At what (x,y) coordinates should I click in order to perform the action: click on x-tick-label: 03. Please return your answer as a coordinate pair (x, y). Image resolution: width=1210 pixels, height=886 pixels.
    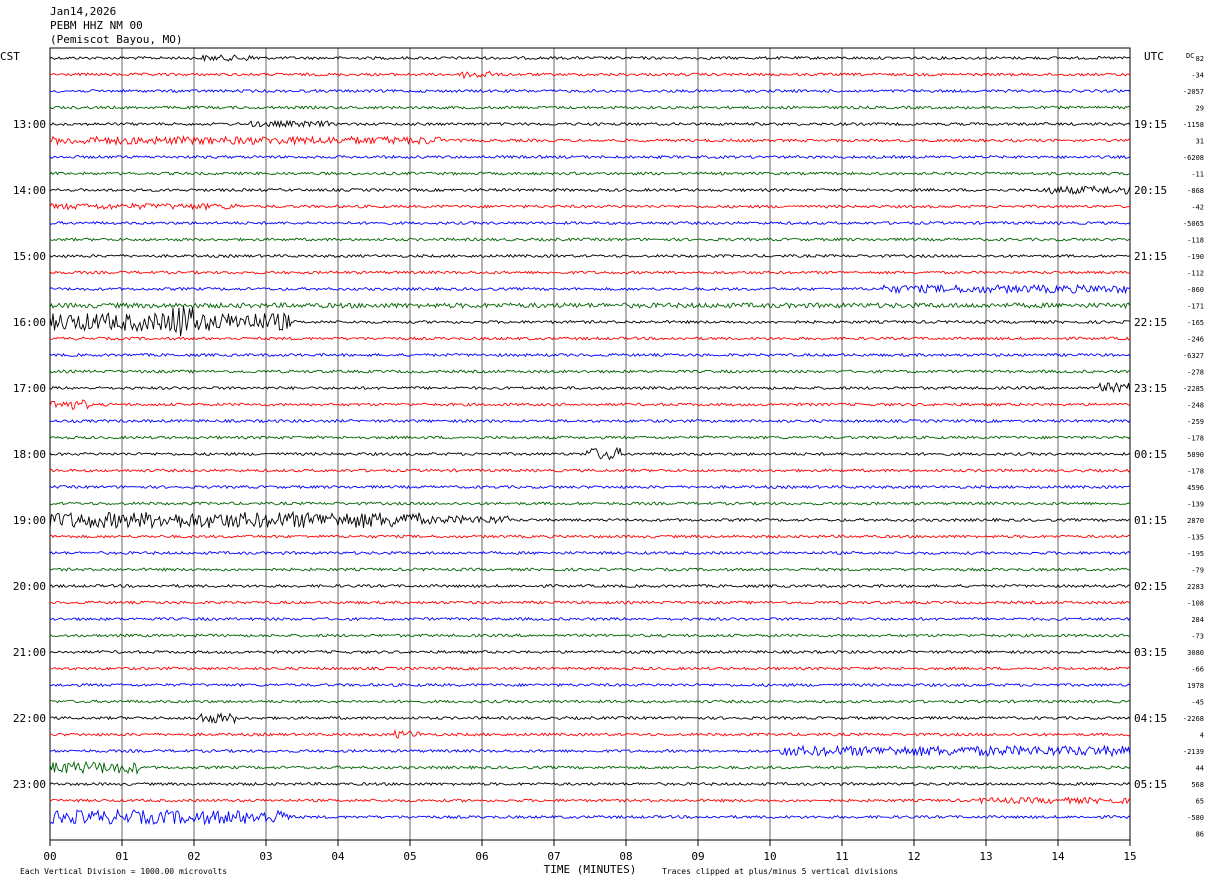
    Looking at the image, I should click on (265, 856).